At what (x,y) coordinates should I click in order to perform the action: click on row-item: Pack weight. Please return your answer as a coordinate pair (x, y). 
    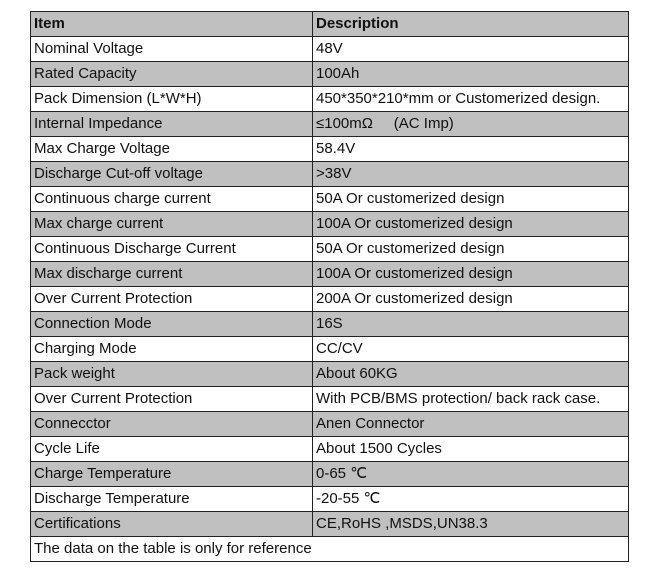
    Looking at the image, I should click on (171, 374).